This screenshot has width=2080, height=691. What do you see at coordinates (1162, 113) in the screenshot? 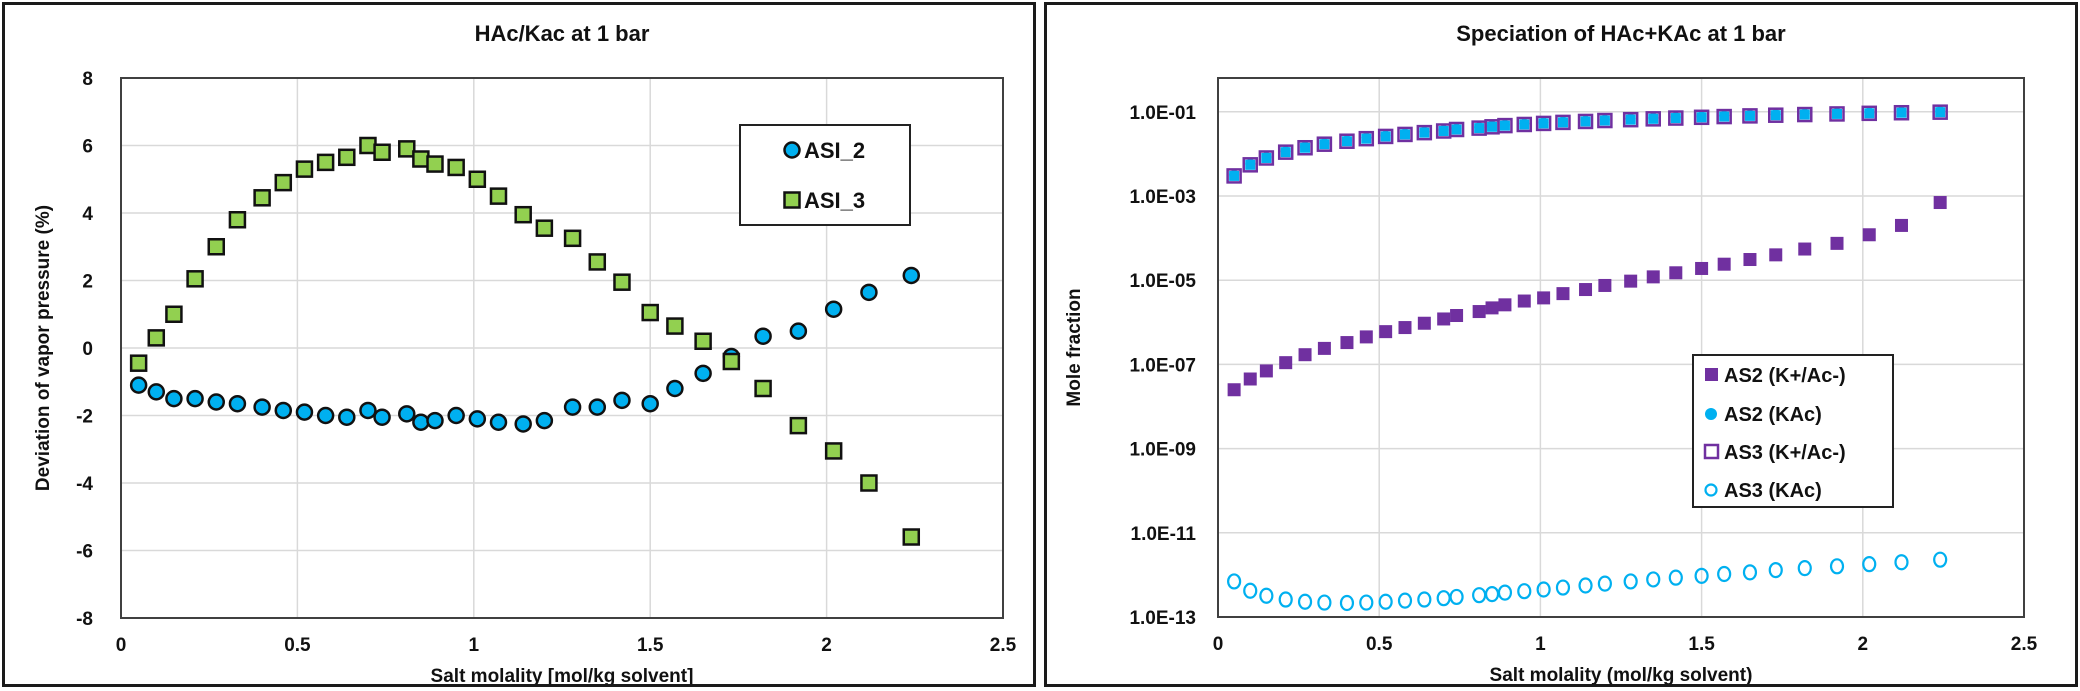
I see `y-tick-label: 1.0E-01` at bounding box center [1162, 113].